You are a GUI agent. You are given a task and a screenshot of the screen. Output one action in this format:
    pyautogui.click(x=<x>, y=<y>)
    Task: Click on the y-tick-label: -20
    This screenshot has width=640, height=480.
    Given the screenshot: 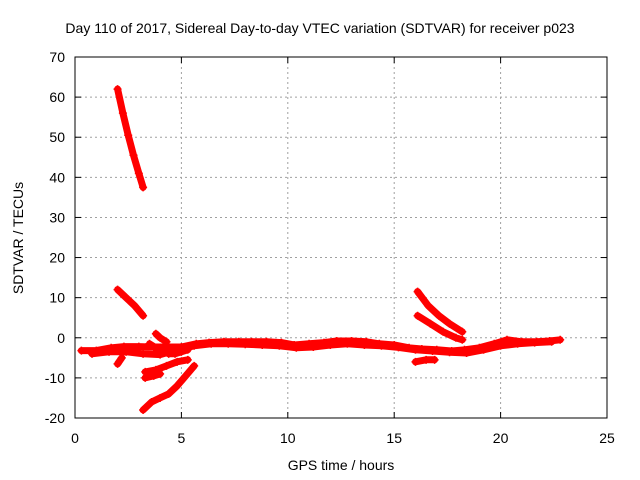 What is the action you would take?
    pyautogui.click(x=55, y=418)
    